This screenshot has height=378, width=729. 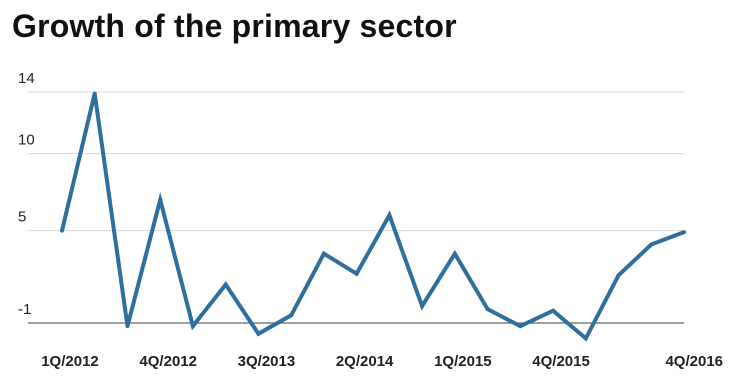 What do you see at coordinates (22, 217) in the screenshot?
I see `y-tick-label: 5` at bounding box center [22, 217].